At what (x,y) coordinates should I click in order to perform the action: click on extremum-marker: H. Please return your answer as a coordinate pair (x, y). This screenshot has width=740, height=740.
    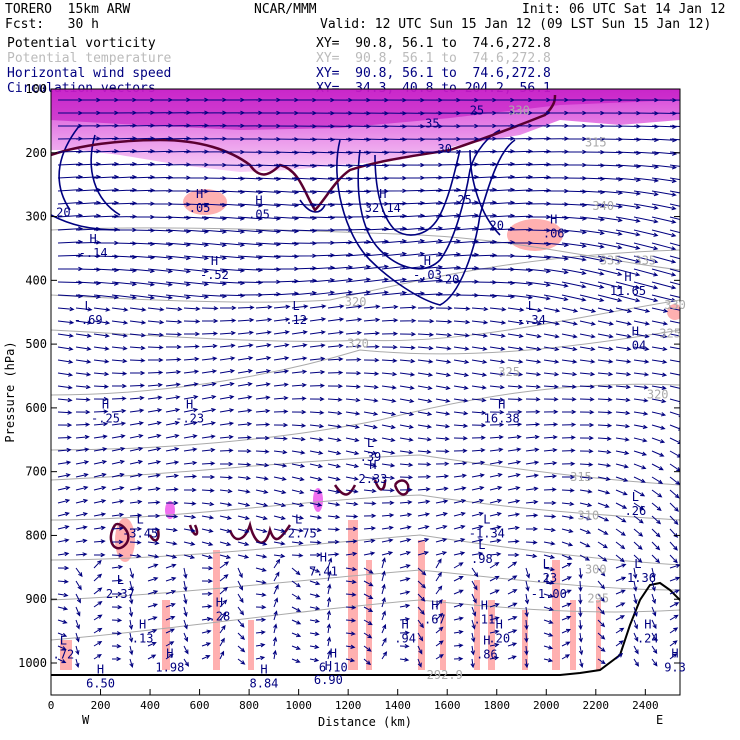
    Looking at the image, I should click on (647, 625).